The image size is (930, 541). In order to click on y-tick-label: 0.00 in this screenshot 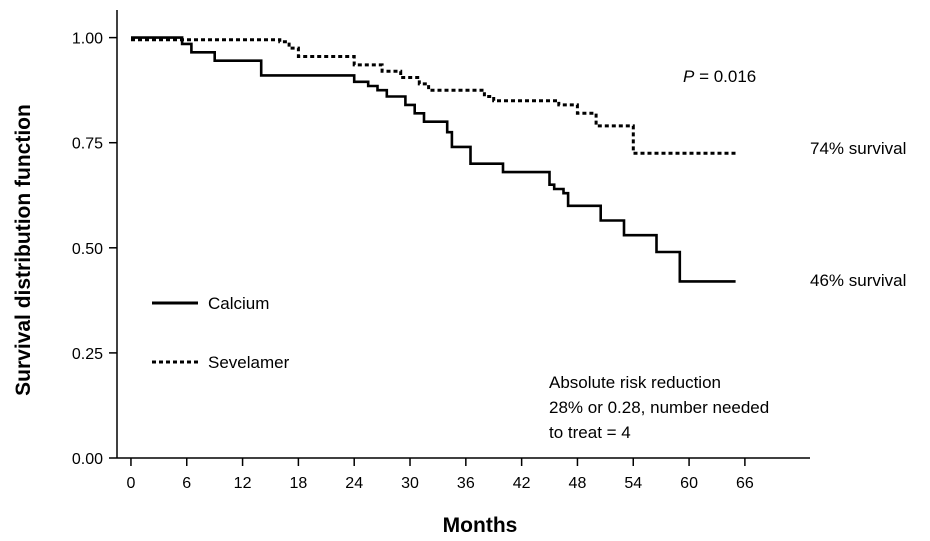, I will do `click(87, 459)`.